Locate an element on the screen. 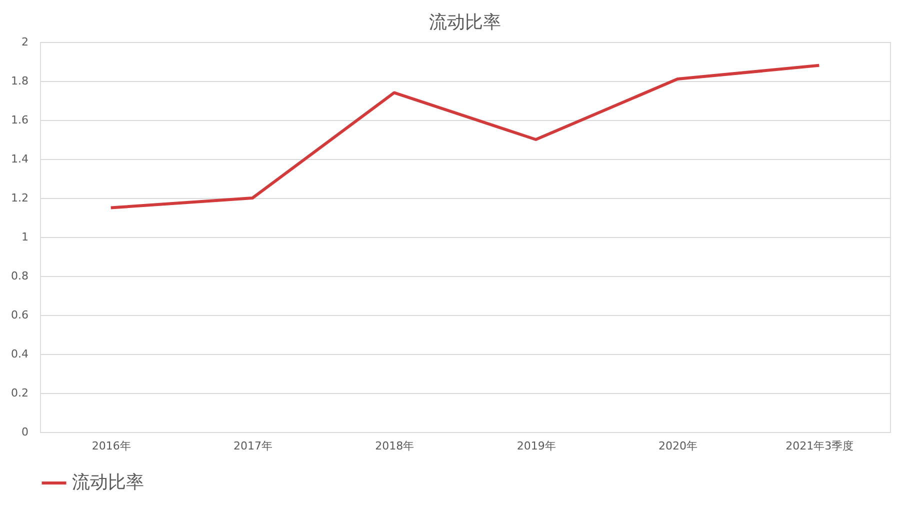 Image resolution: width=902 pixels, height=506 pixels. x-tick-label: 2016年 is located at coordinates (111, 446).